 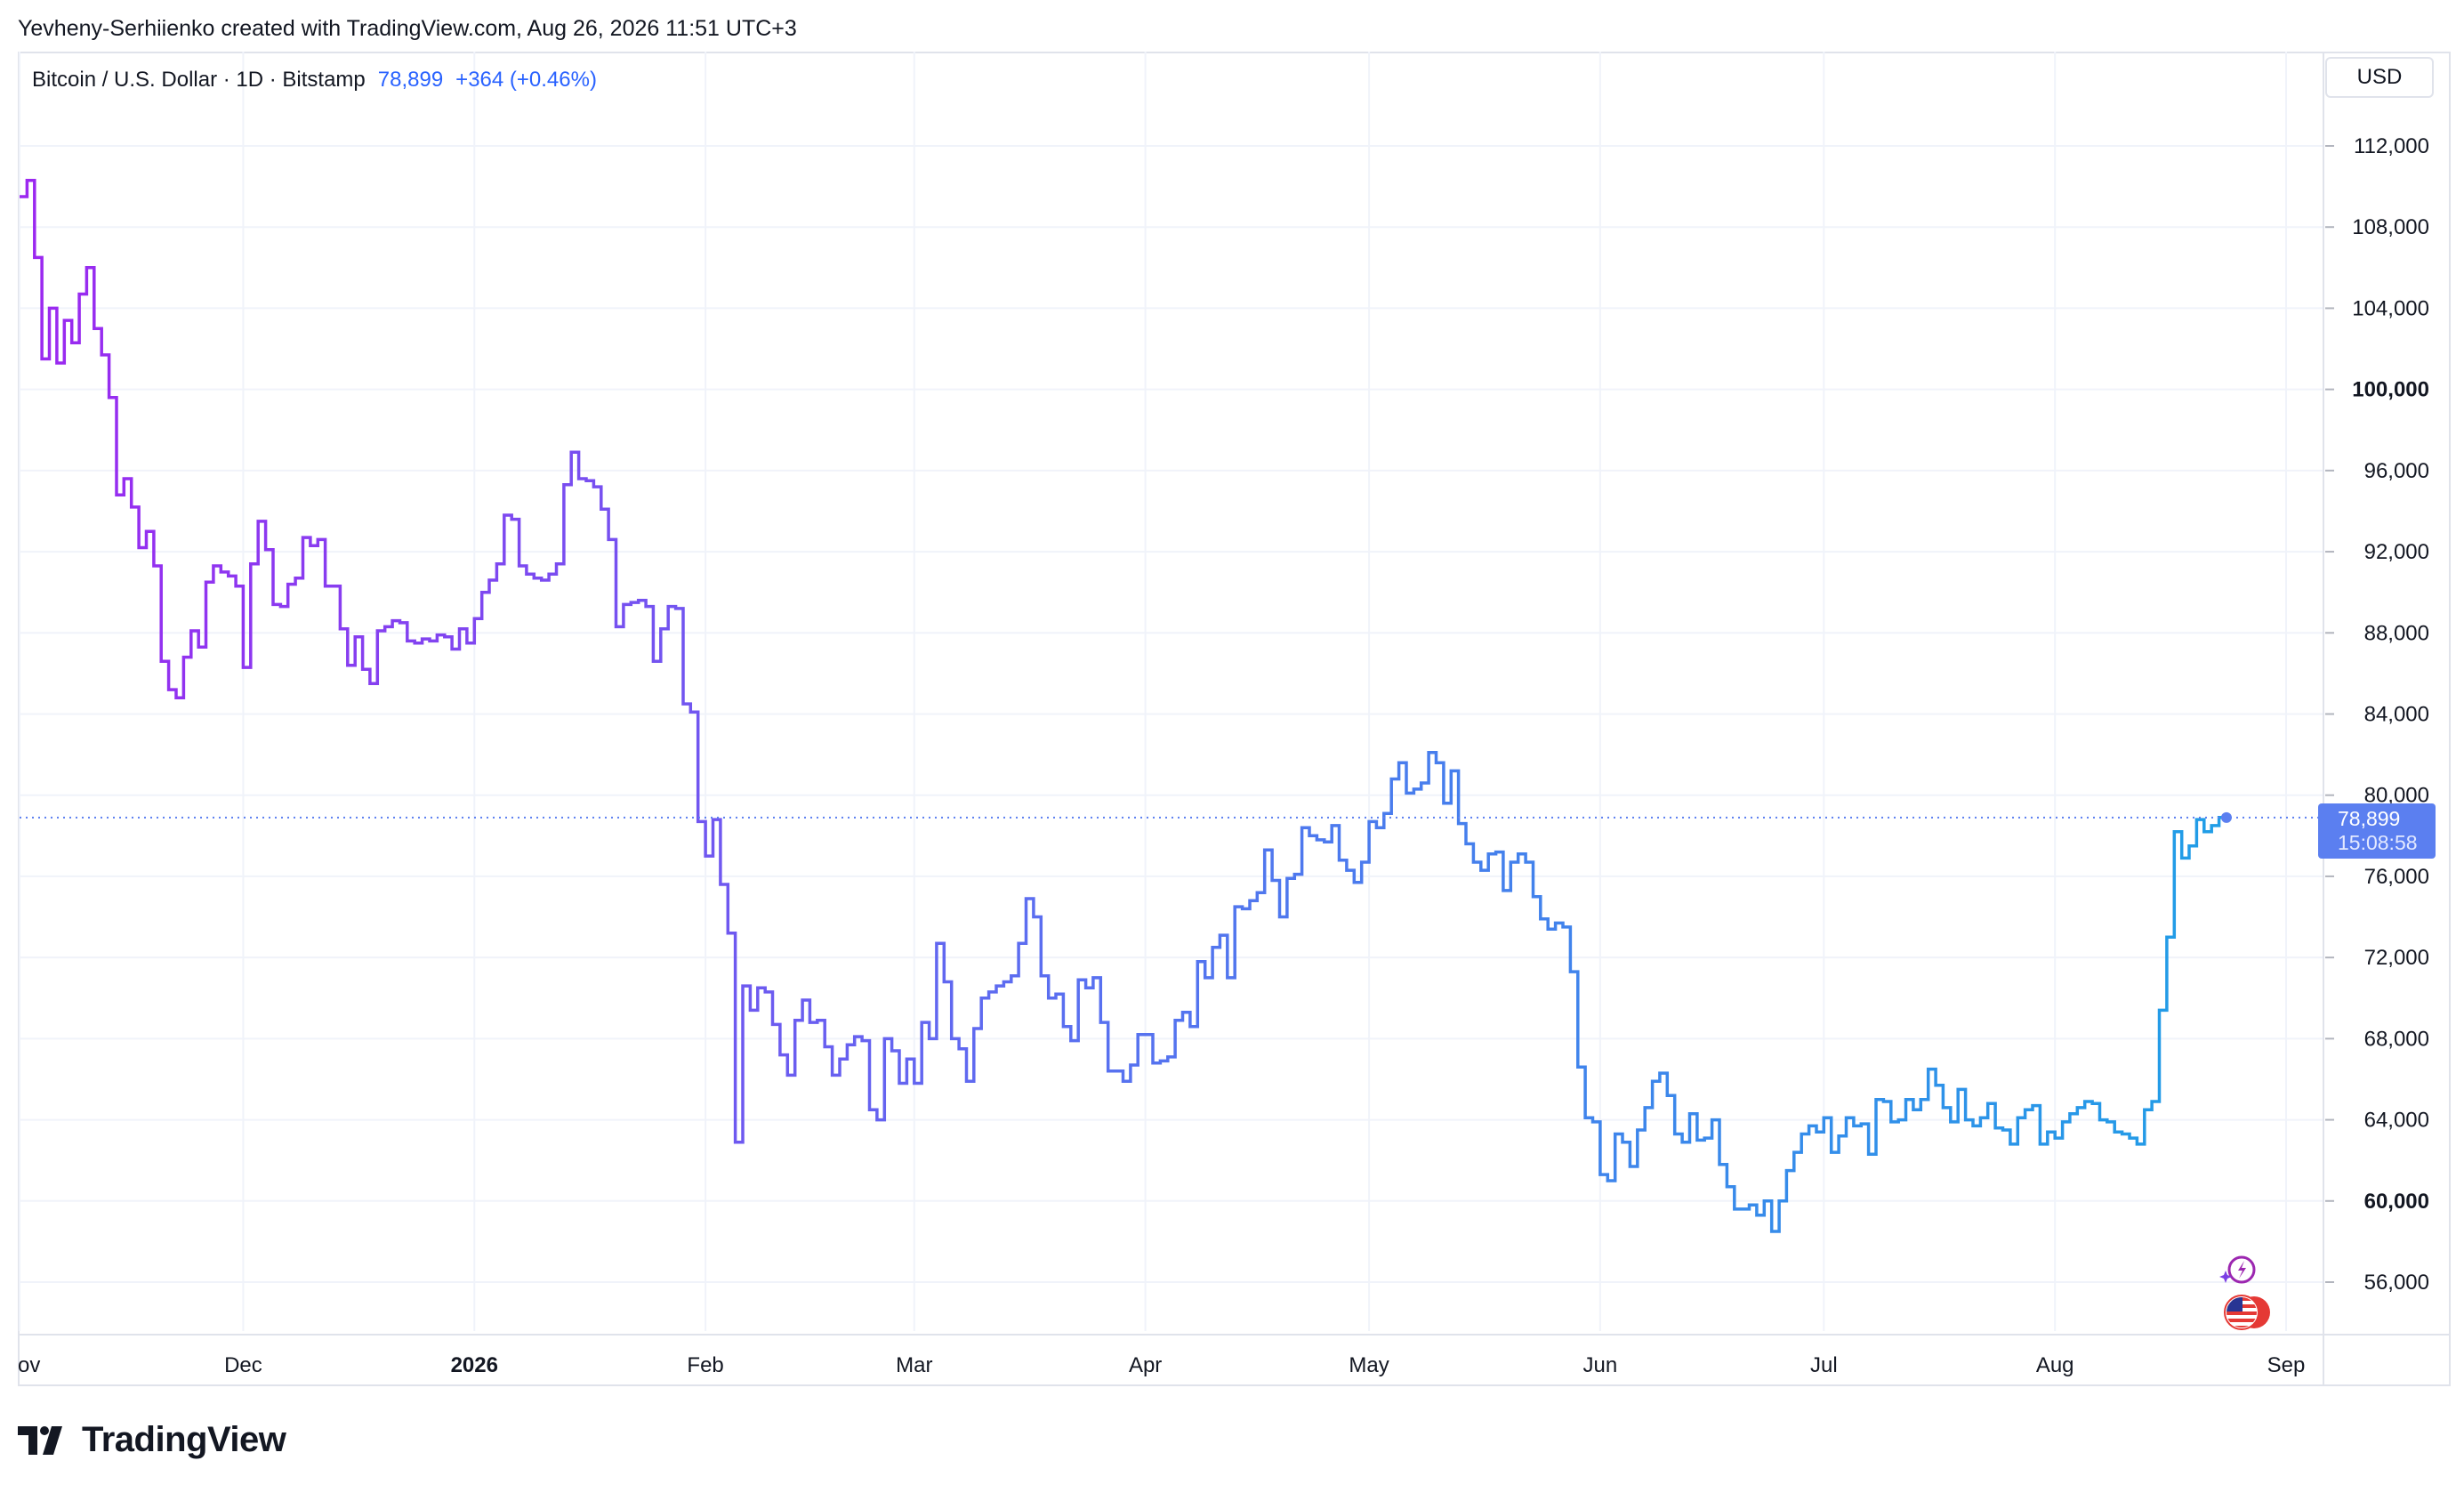 What do you see at coordinates (411, 80) in the screenshot?
I see `last-value: 78,899` at bounding box center [411, 80].